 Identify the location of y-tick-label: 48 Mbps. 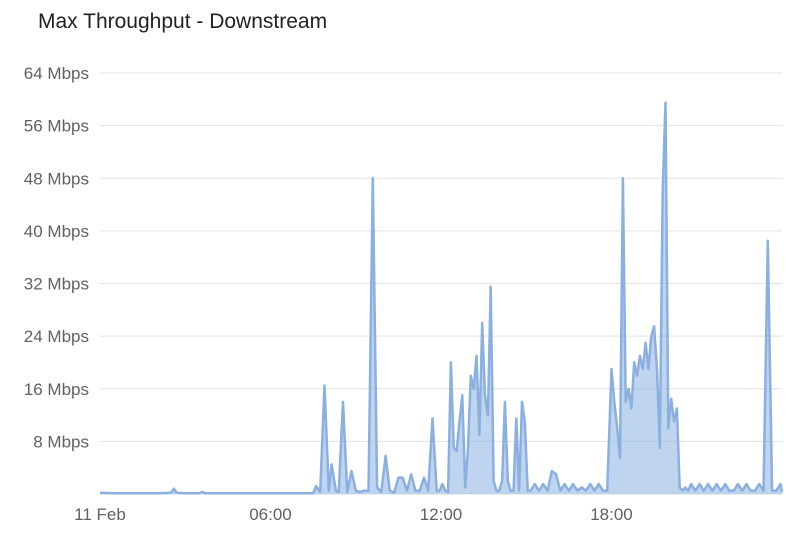
(56, 178).